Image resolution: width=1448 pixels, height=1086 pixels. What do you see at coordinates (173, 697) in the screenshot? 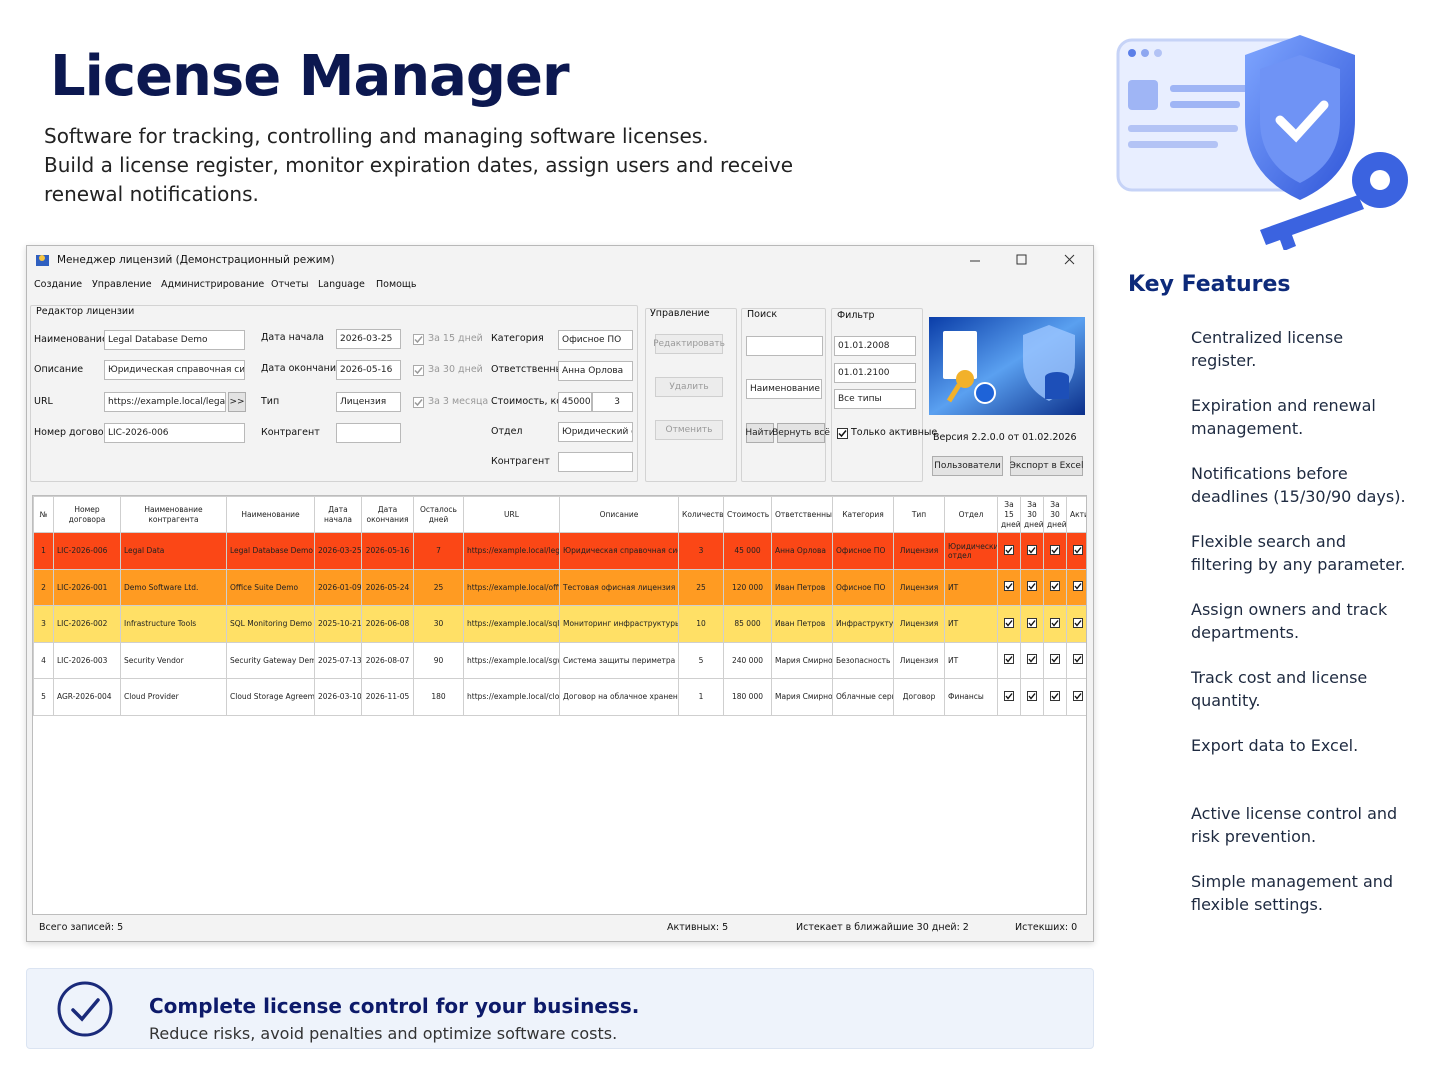
I see `table-cell: Cloud Provider` at bounding box center [173, 697].